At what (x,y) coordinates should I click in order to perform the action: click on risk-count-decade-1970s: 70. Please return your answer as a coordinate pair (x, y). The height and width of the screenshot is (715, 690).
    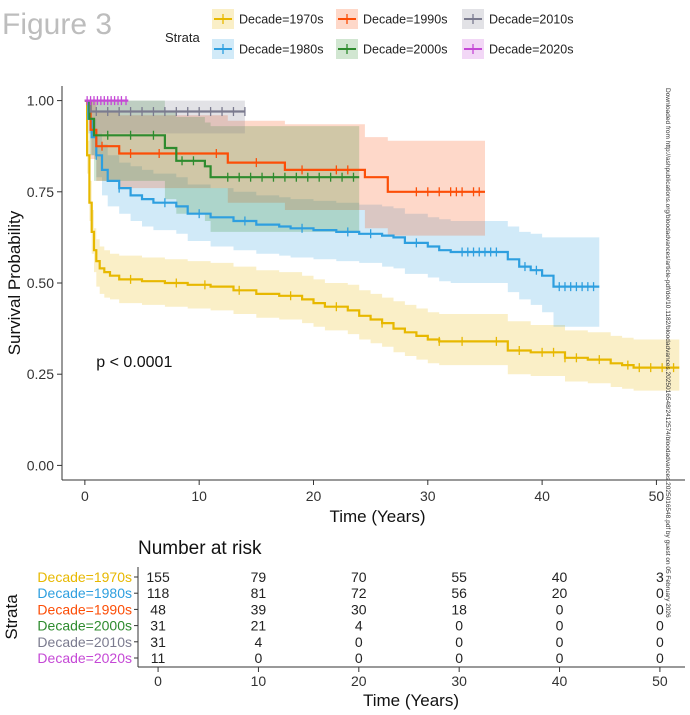
    Looking at the image, I should click on (359, 577).